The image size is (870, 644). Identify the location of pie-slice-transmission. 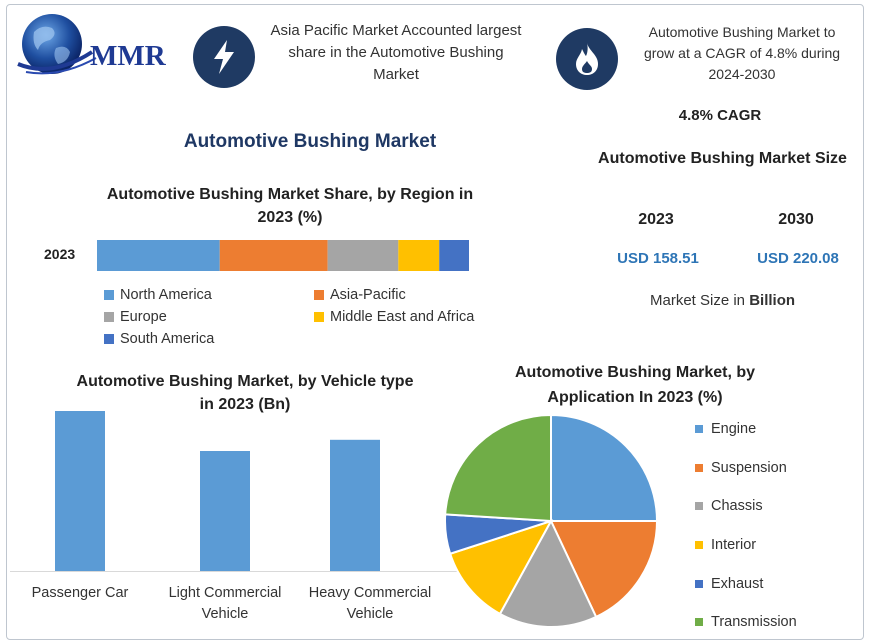
(498, 468).